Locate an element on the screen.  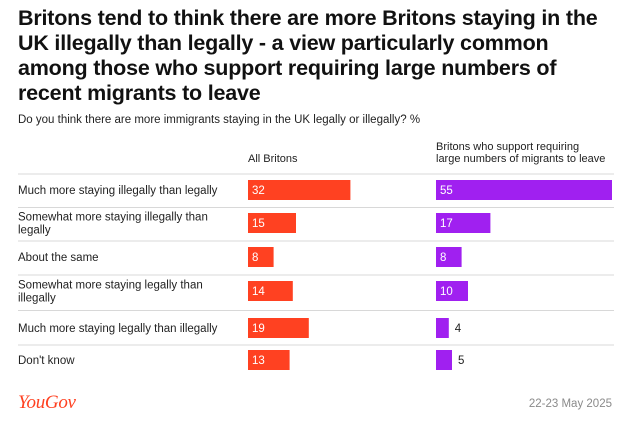
survey-date: 22-23 May 2025 is located at coordinates (570, 404).